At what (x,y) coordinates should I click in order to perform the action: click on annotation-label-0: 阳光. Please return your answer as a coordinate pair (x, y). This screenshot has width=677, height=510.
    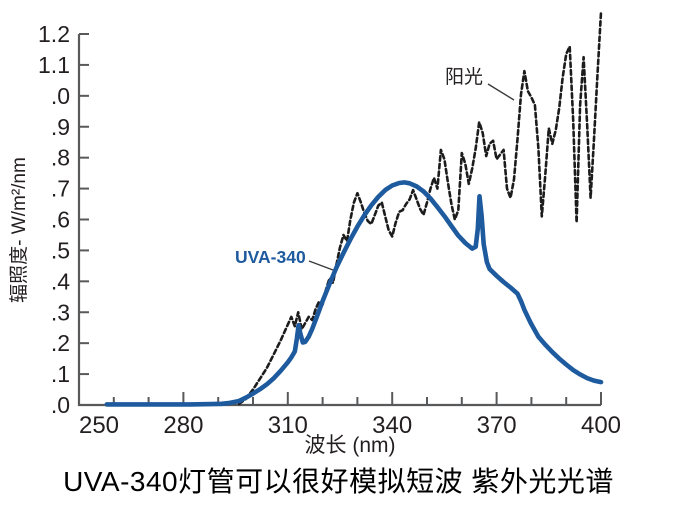
    Looking at the image, I should click on (464, 77).